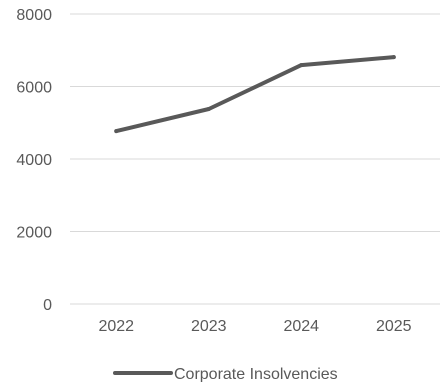 This screenshot has height=387, width=442. I want to click on y-tick-label: 2000, so click(34, 233).